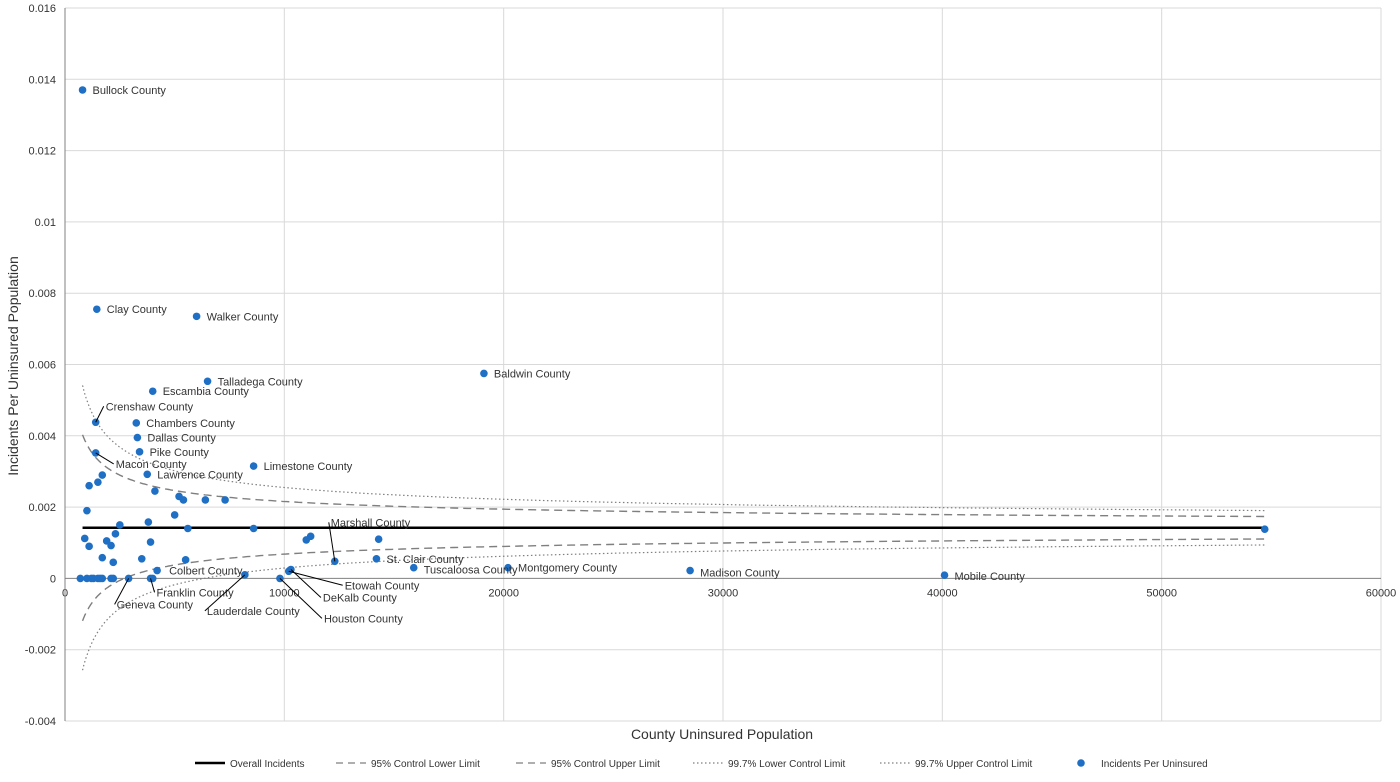  Describe the element at coordinates (673, 580) in the screenshot. I see `control-lower-95-line` at that location.